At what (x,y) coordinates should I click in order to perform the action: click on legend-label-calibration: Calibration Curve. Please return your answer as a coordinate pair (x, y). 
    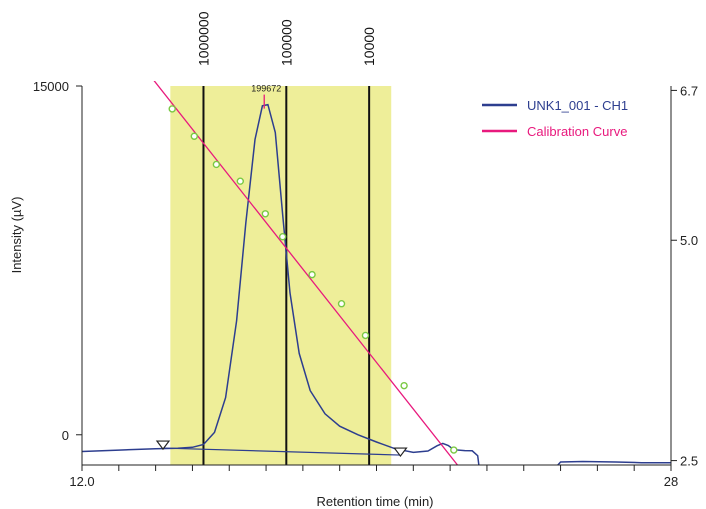
    Looking at the image, I should click on (577, 131).